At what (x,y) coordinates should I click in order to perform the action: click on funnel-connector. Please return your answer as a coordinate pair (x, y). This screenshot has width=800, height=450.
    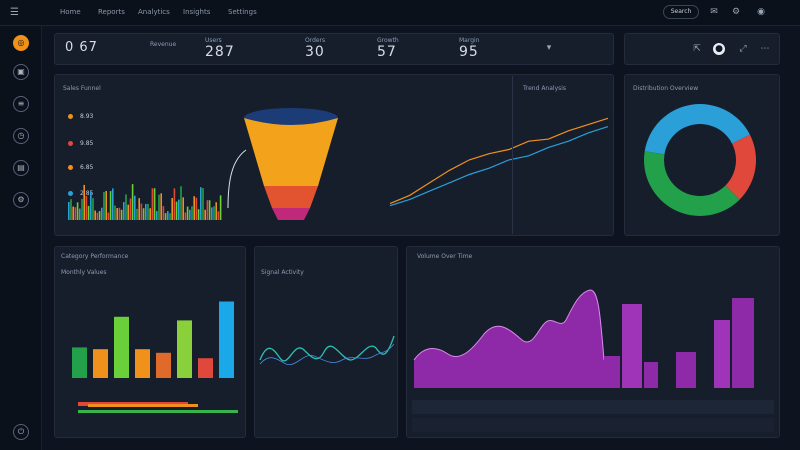
    Looking at the image, I should click on (237, 179).